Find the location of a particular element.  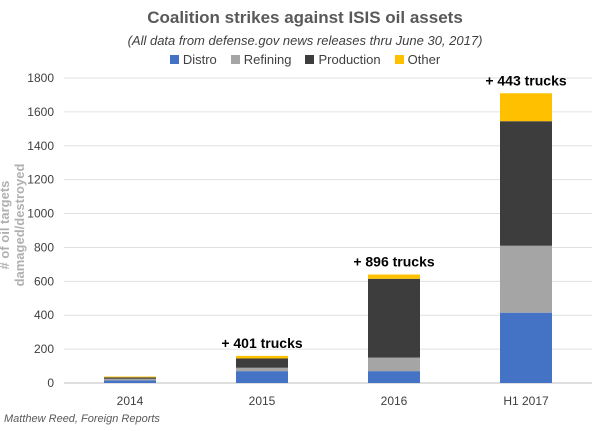

y-tick-label: 1600 is located at coordinates (40, 112).